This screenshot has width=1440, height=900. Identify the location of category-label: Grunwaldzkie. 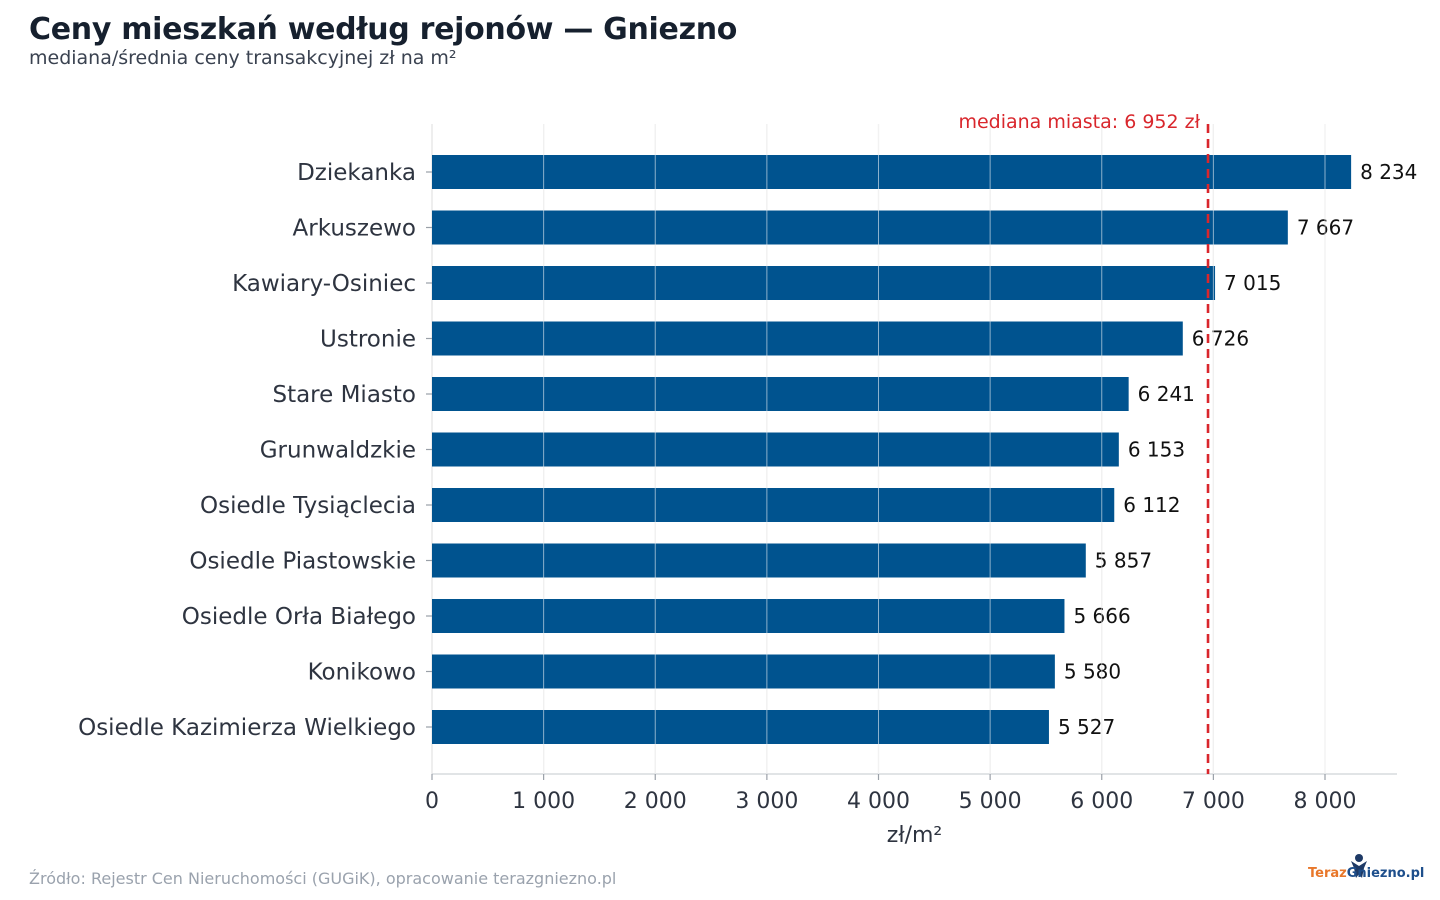
(338, 451).